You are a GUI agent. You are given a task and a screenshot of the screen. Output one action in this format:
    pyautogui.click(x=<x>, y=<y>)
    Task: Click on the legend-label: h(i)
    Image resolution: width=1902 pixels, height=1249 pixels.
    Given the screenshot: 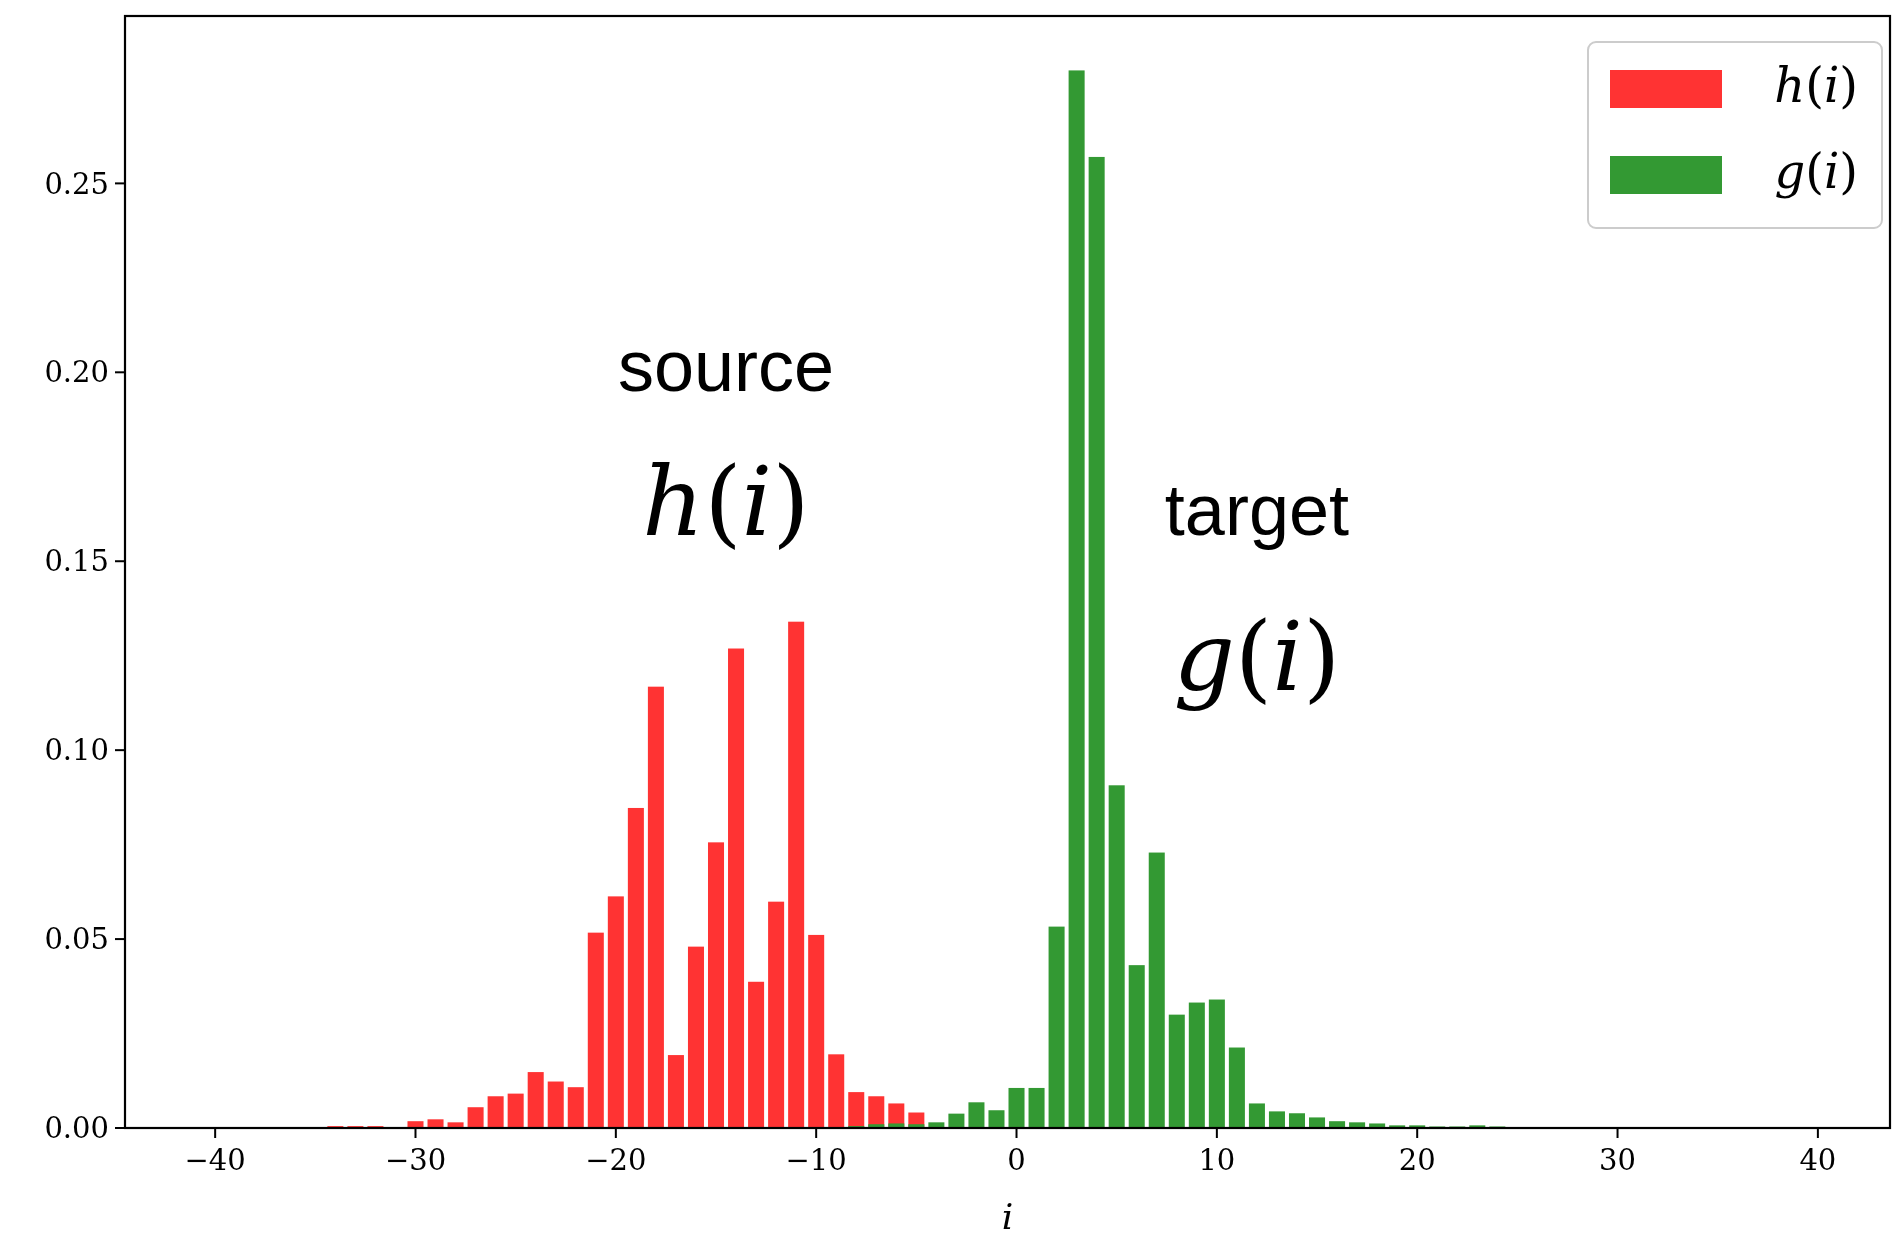 What is the action you would take?
    pyautogui.click(x=1816, y=85)
    